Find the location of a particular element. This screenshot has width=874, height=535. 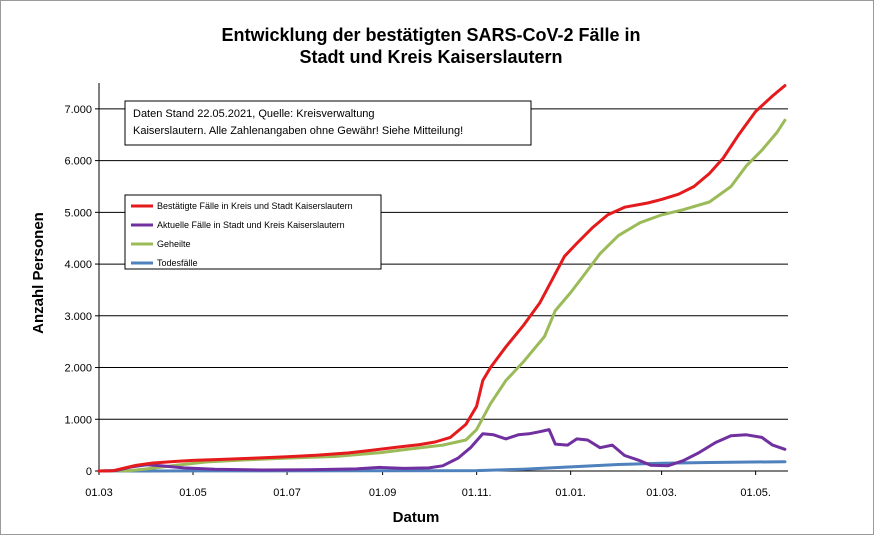

x-axis-title: Datum is located at coordinates (416, 517).